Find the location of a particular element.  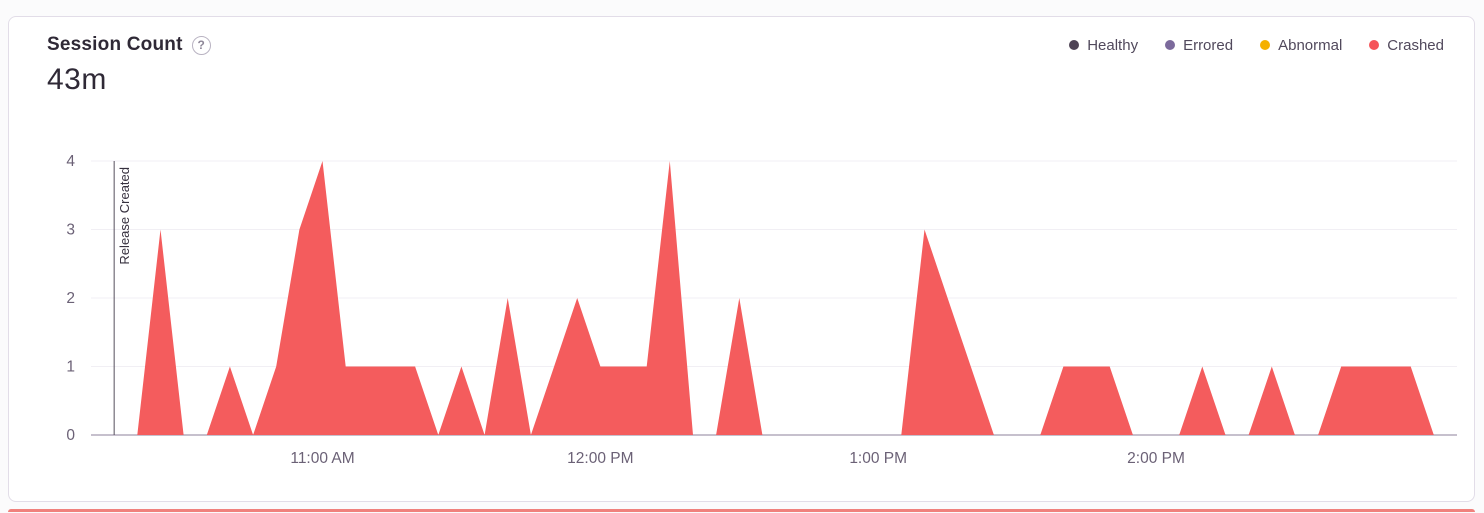

svg-text: 1:00 PM is located at coordinates (878, 458).